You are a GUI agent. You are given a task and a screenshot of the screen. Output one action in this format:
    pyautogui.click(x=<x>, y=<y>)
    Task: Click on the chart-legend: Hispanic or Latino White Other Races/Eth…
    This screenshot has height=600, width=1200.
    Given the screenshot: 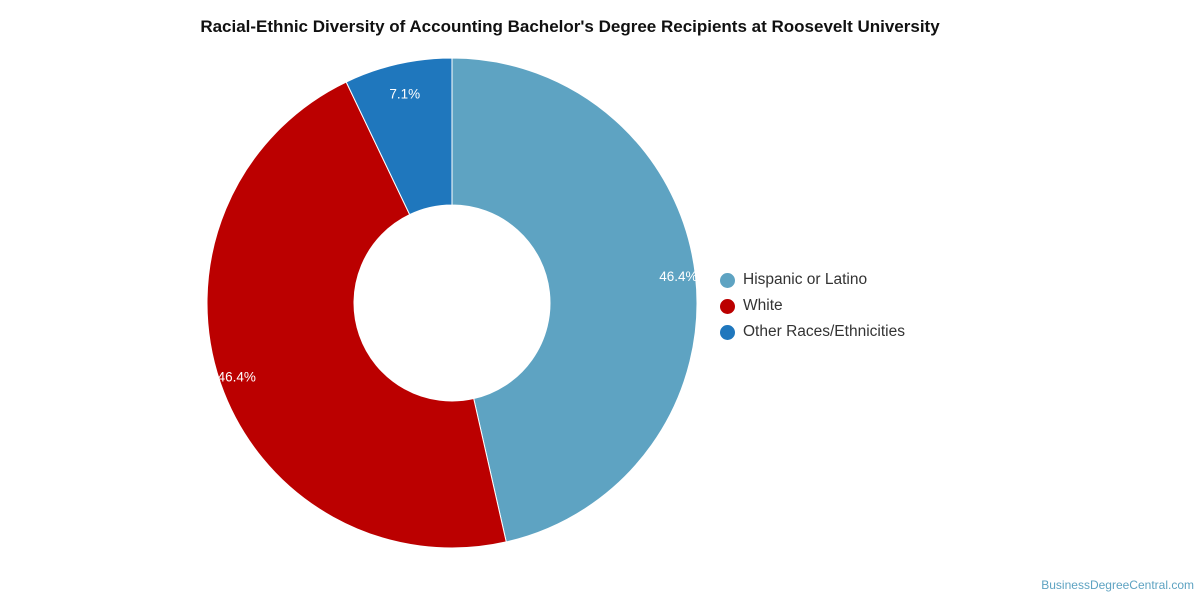 What is the action you would take?
    pyautogui.click(x=812, y=306)
    